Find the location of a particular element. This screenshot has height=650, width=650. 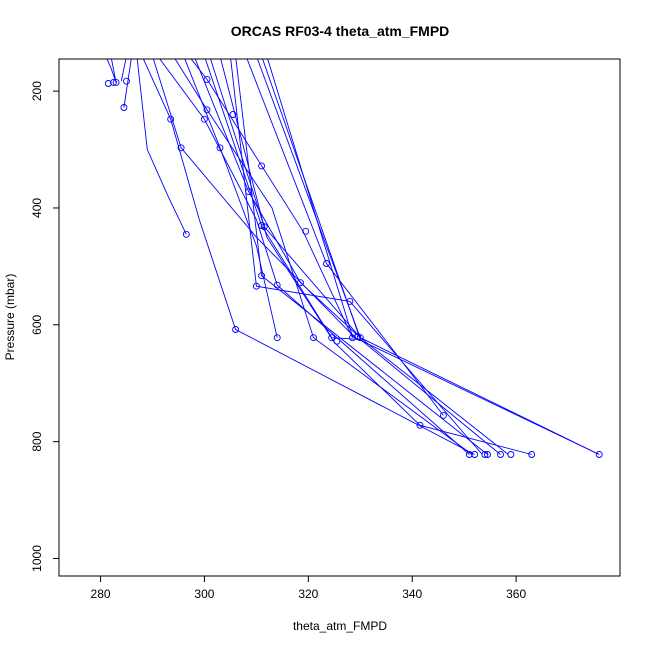

y-tick-label: 600 is located at coordinates (37, 324).